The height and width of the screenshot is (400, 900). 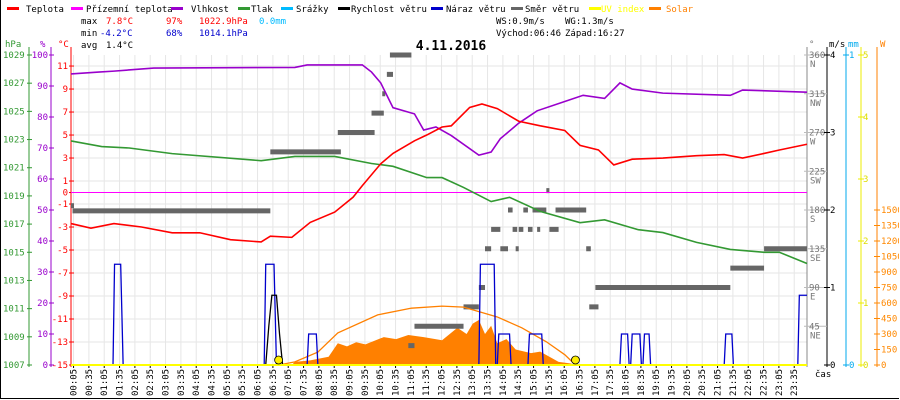 What do you see at coordinates (65, 90) in the screenshot?
I see `temperature-tick-label: 9` at bounding box center [65, 90].